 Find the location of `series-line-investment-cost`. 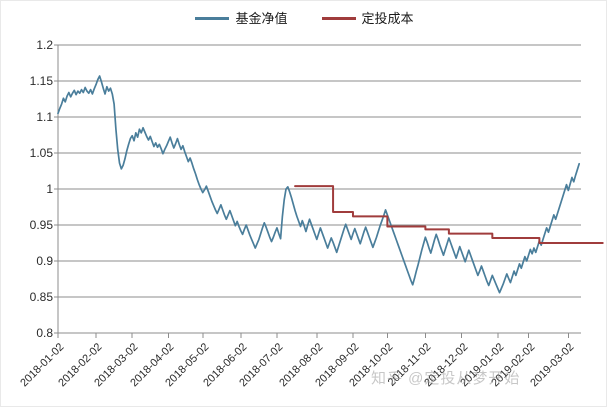

series-line-investment-cost is located at coordinates (449, 214).